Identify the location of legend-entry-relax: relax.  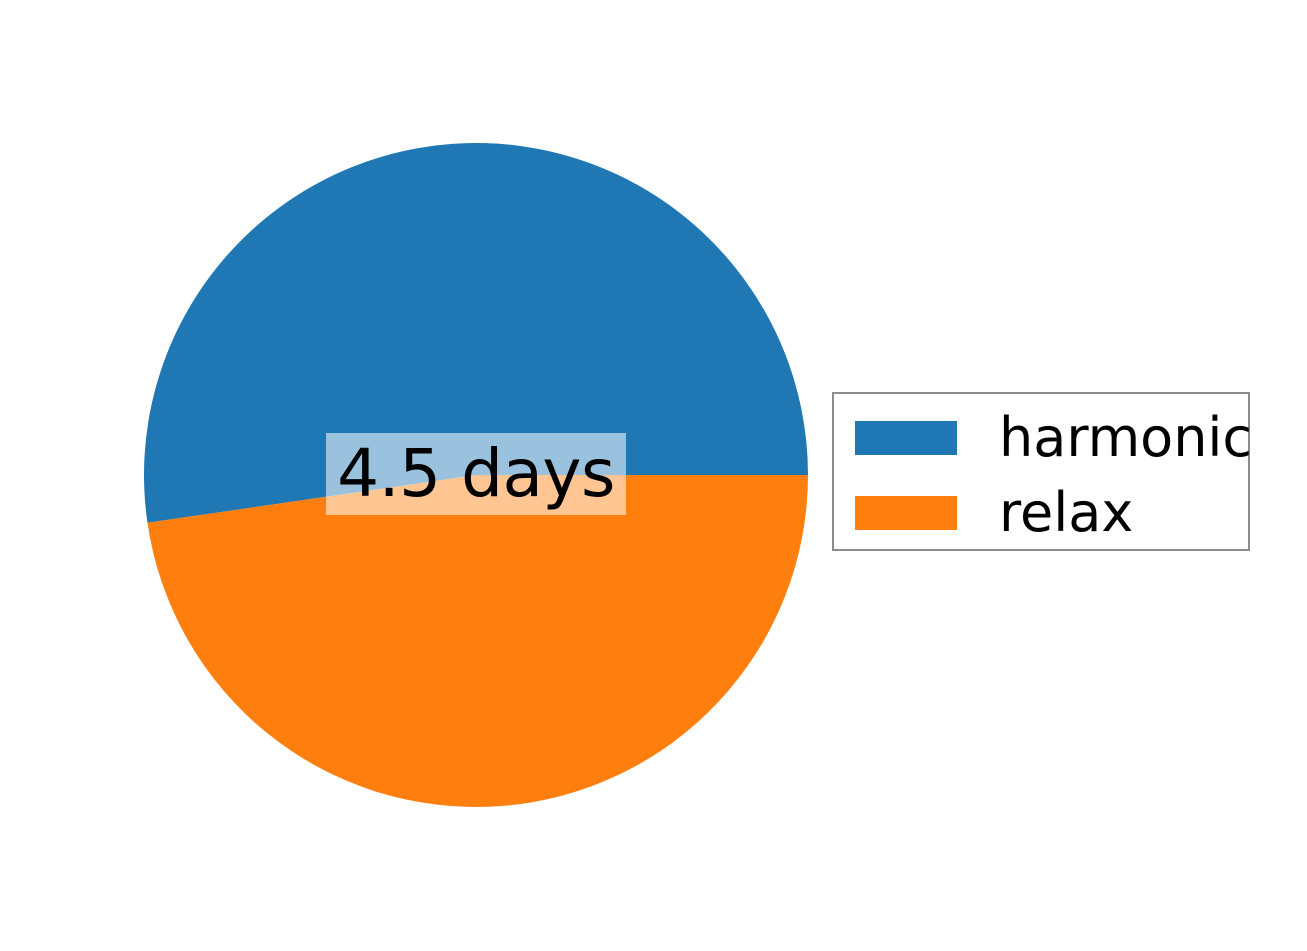
(1041, 513).